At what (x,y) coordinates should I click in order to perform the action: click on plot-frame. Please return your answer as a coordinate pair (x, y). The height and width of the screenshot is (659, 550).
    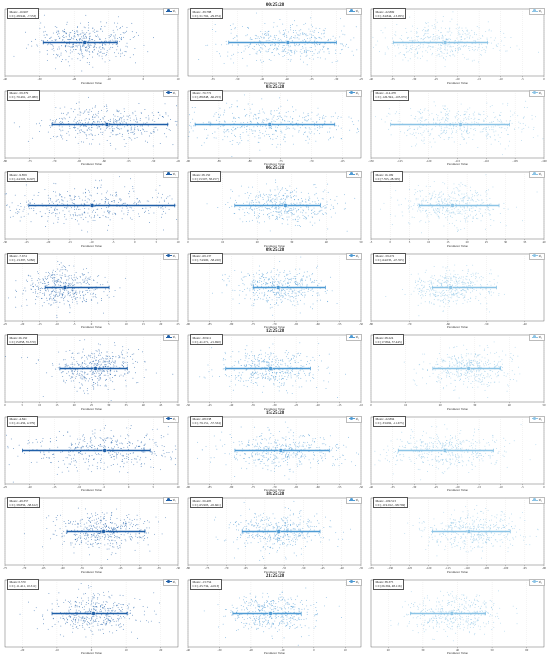
    Looking at the image, I should click on (91, 124).